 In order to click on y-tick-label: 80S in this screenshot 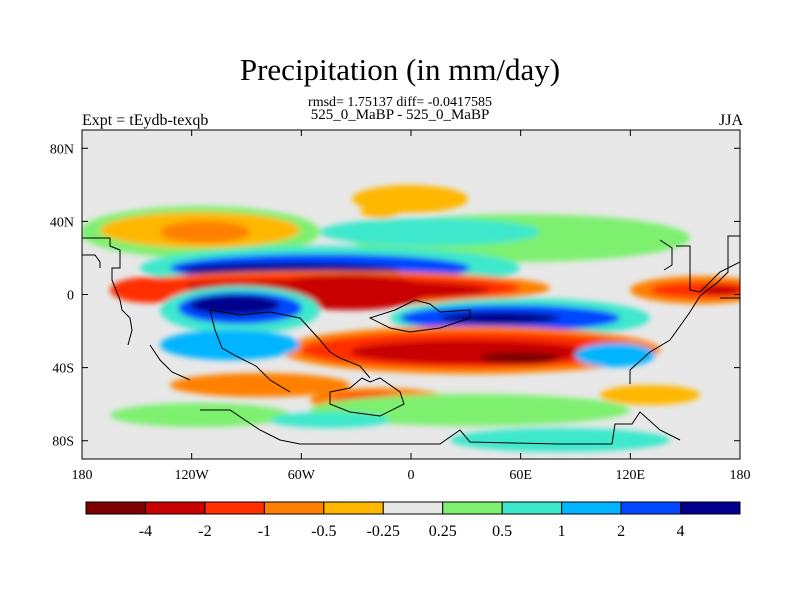, I will do `click(63, 442)`.